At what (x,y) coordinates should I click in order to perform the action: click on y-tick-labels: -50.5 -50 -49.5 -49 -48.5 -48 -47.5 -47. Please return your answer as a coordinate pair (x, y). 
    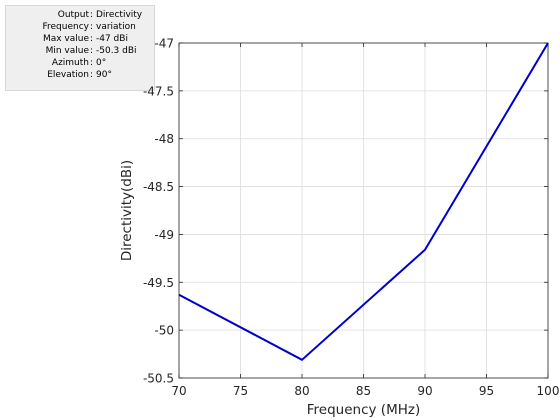
    Looking at the image, I should click on (158, 211).